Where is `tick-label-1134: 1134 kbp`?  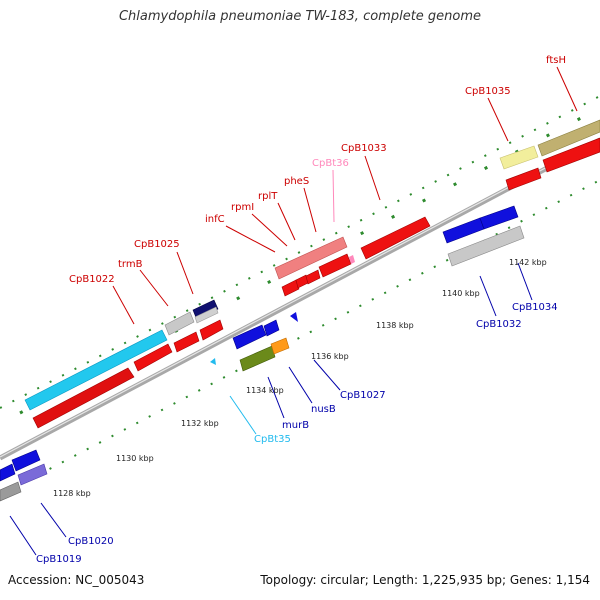 tick-label-1134: 1134 kbp is located at coordinates (265, 390).